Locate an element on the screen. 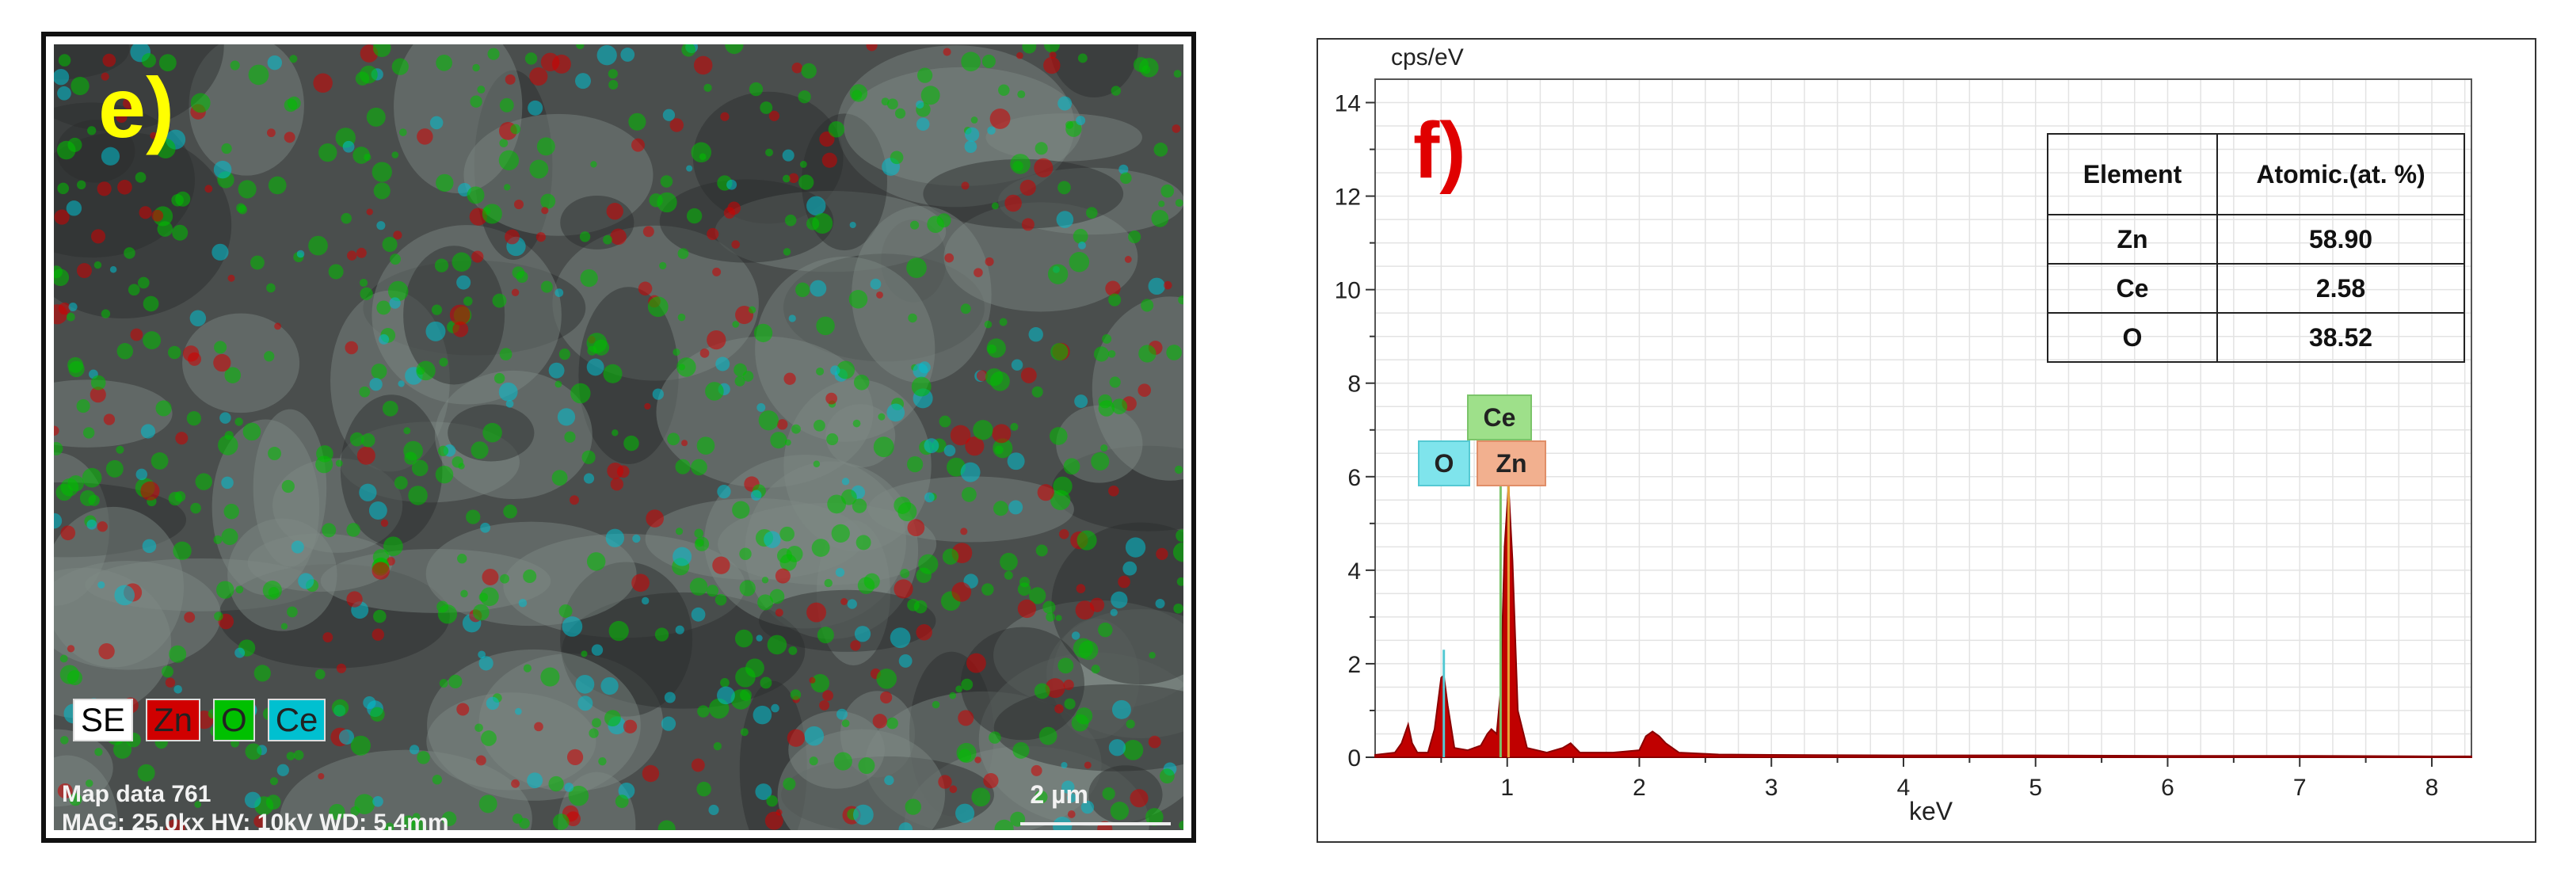 The width and height of the screenshot is (2576, 884). table-cell-element: Ce is located at coordinates (2133, 288).